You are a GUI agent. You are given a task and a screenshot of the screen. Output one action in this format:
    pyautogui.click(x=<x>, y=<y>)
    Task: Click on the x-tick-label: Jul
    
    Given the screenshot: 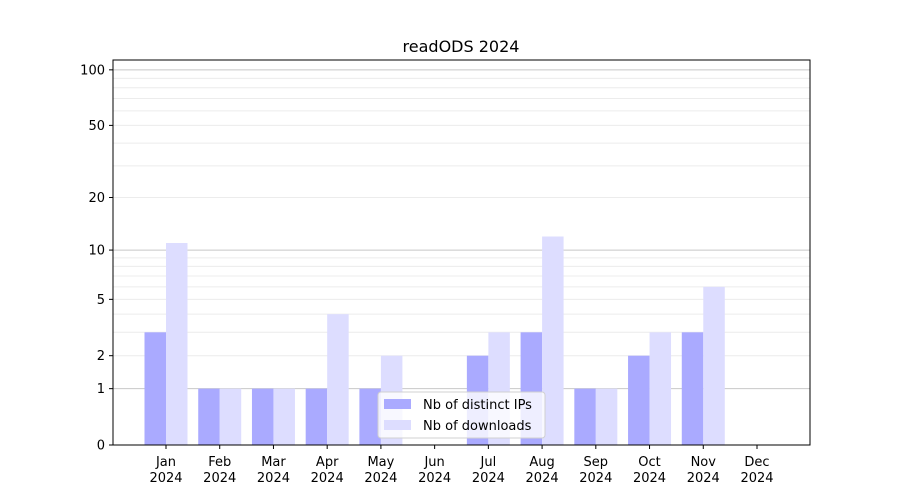 What is the action you would take?
    pyautogui.click(x=488, y=462)
    